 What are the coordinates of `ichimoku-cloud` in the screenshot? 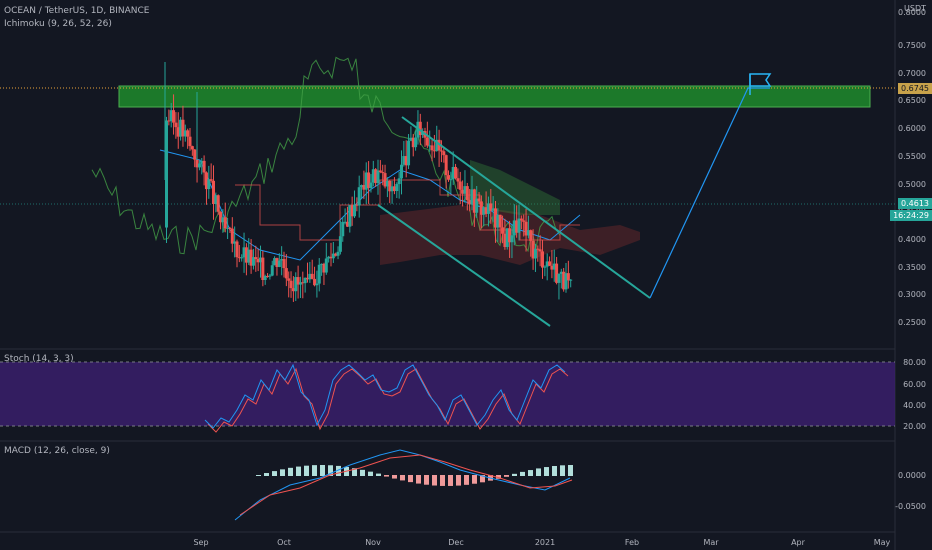 It's located at (515, 187).